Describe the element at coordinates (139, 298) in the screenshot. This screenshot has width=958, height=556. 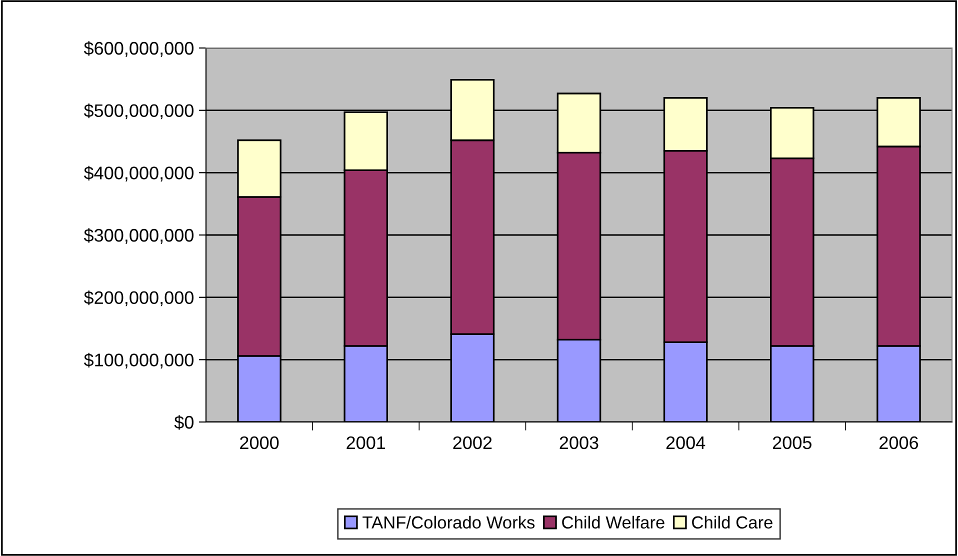
I see `y-tick-label: $200,000,000` at that location.